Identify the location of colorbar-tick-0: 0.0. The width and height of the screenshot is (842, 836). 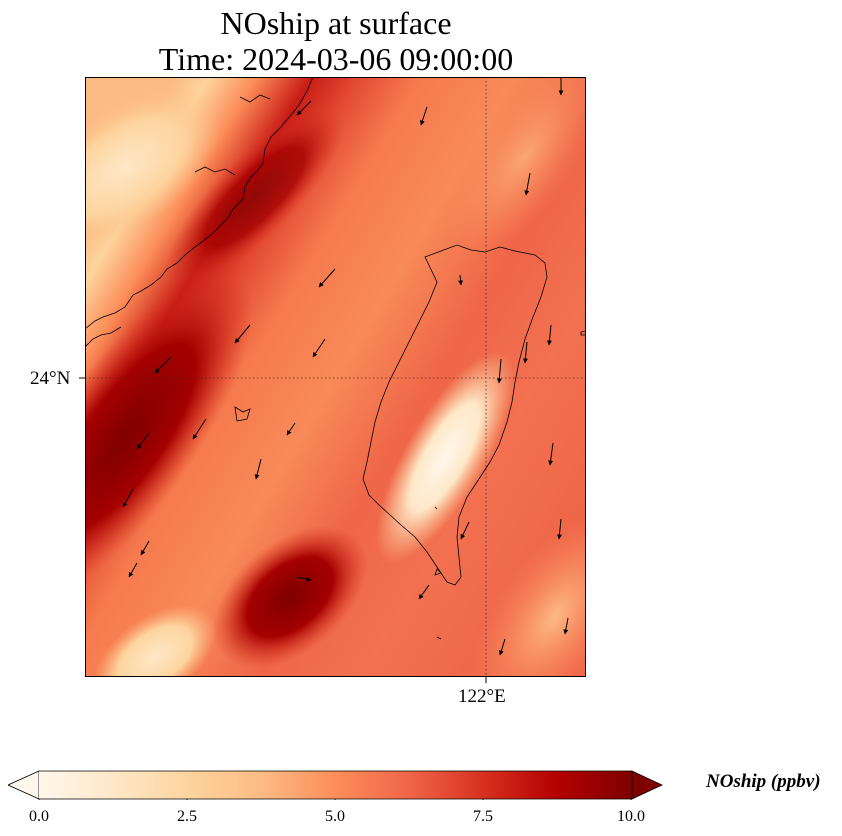
(39, 816).